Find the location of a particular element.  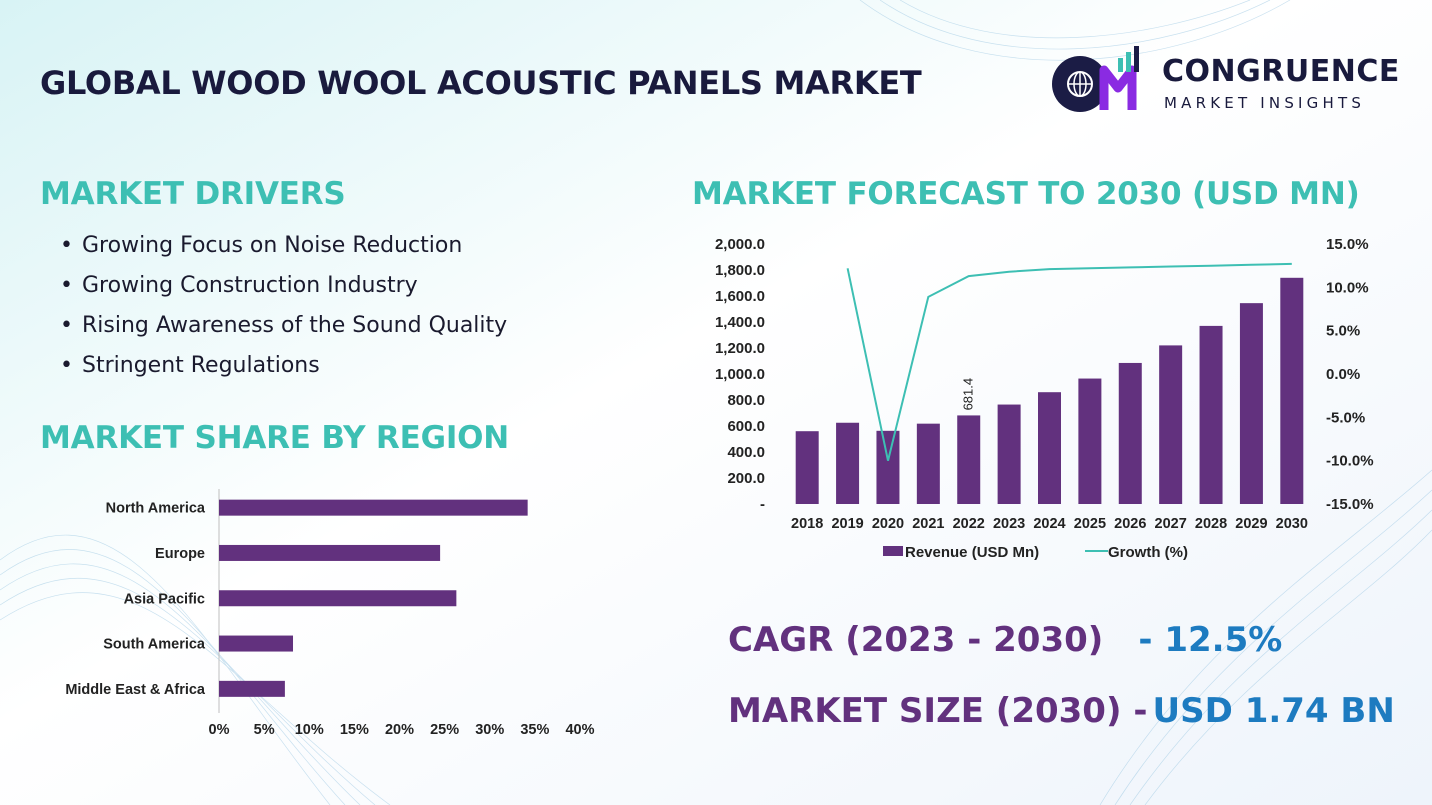

region-label: Asia Pacific is located at coordinates (164, 599).